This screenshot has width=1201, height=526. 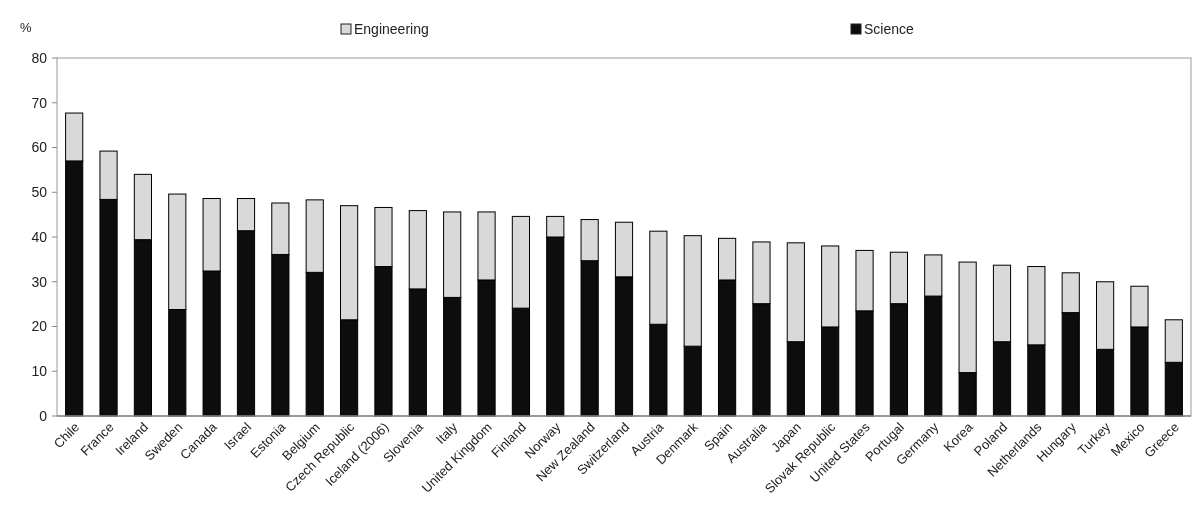 What do you see at coordinates (39, 192) in the screenshot?
I see `y-tick-label: 50` at bounding box center [39, 192].